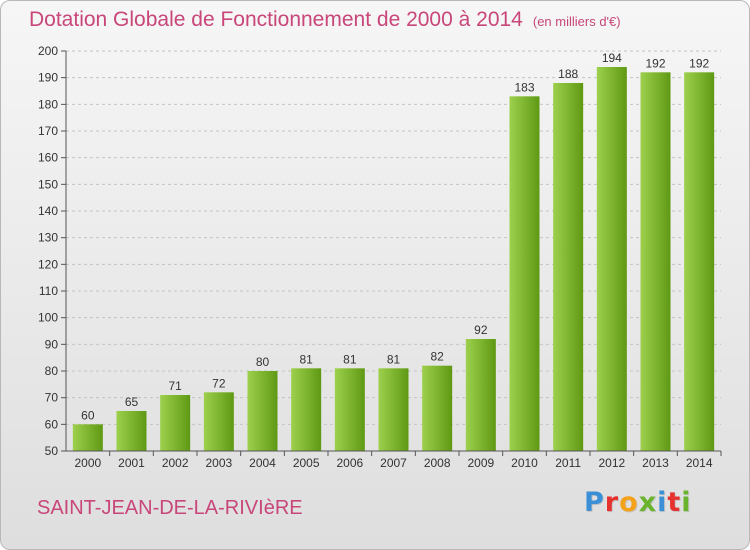  What do you see at coordinates (48, 158) in the screenshot?
I see `y-tick-label: 160` at bounding box center [48, 158].